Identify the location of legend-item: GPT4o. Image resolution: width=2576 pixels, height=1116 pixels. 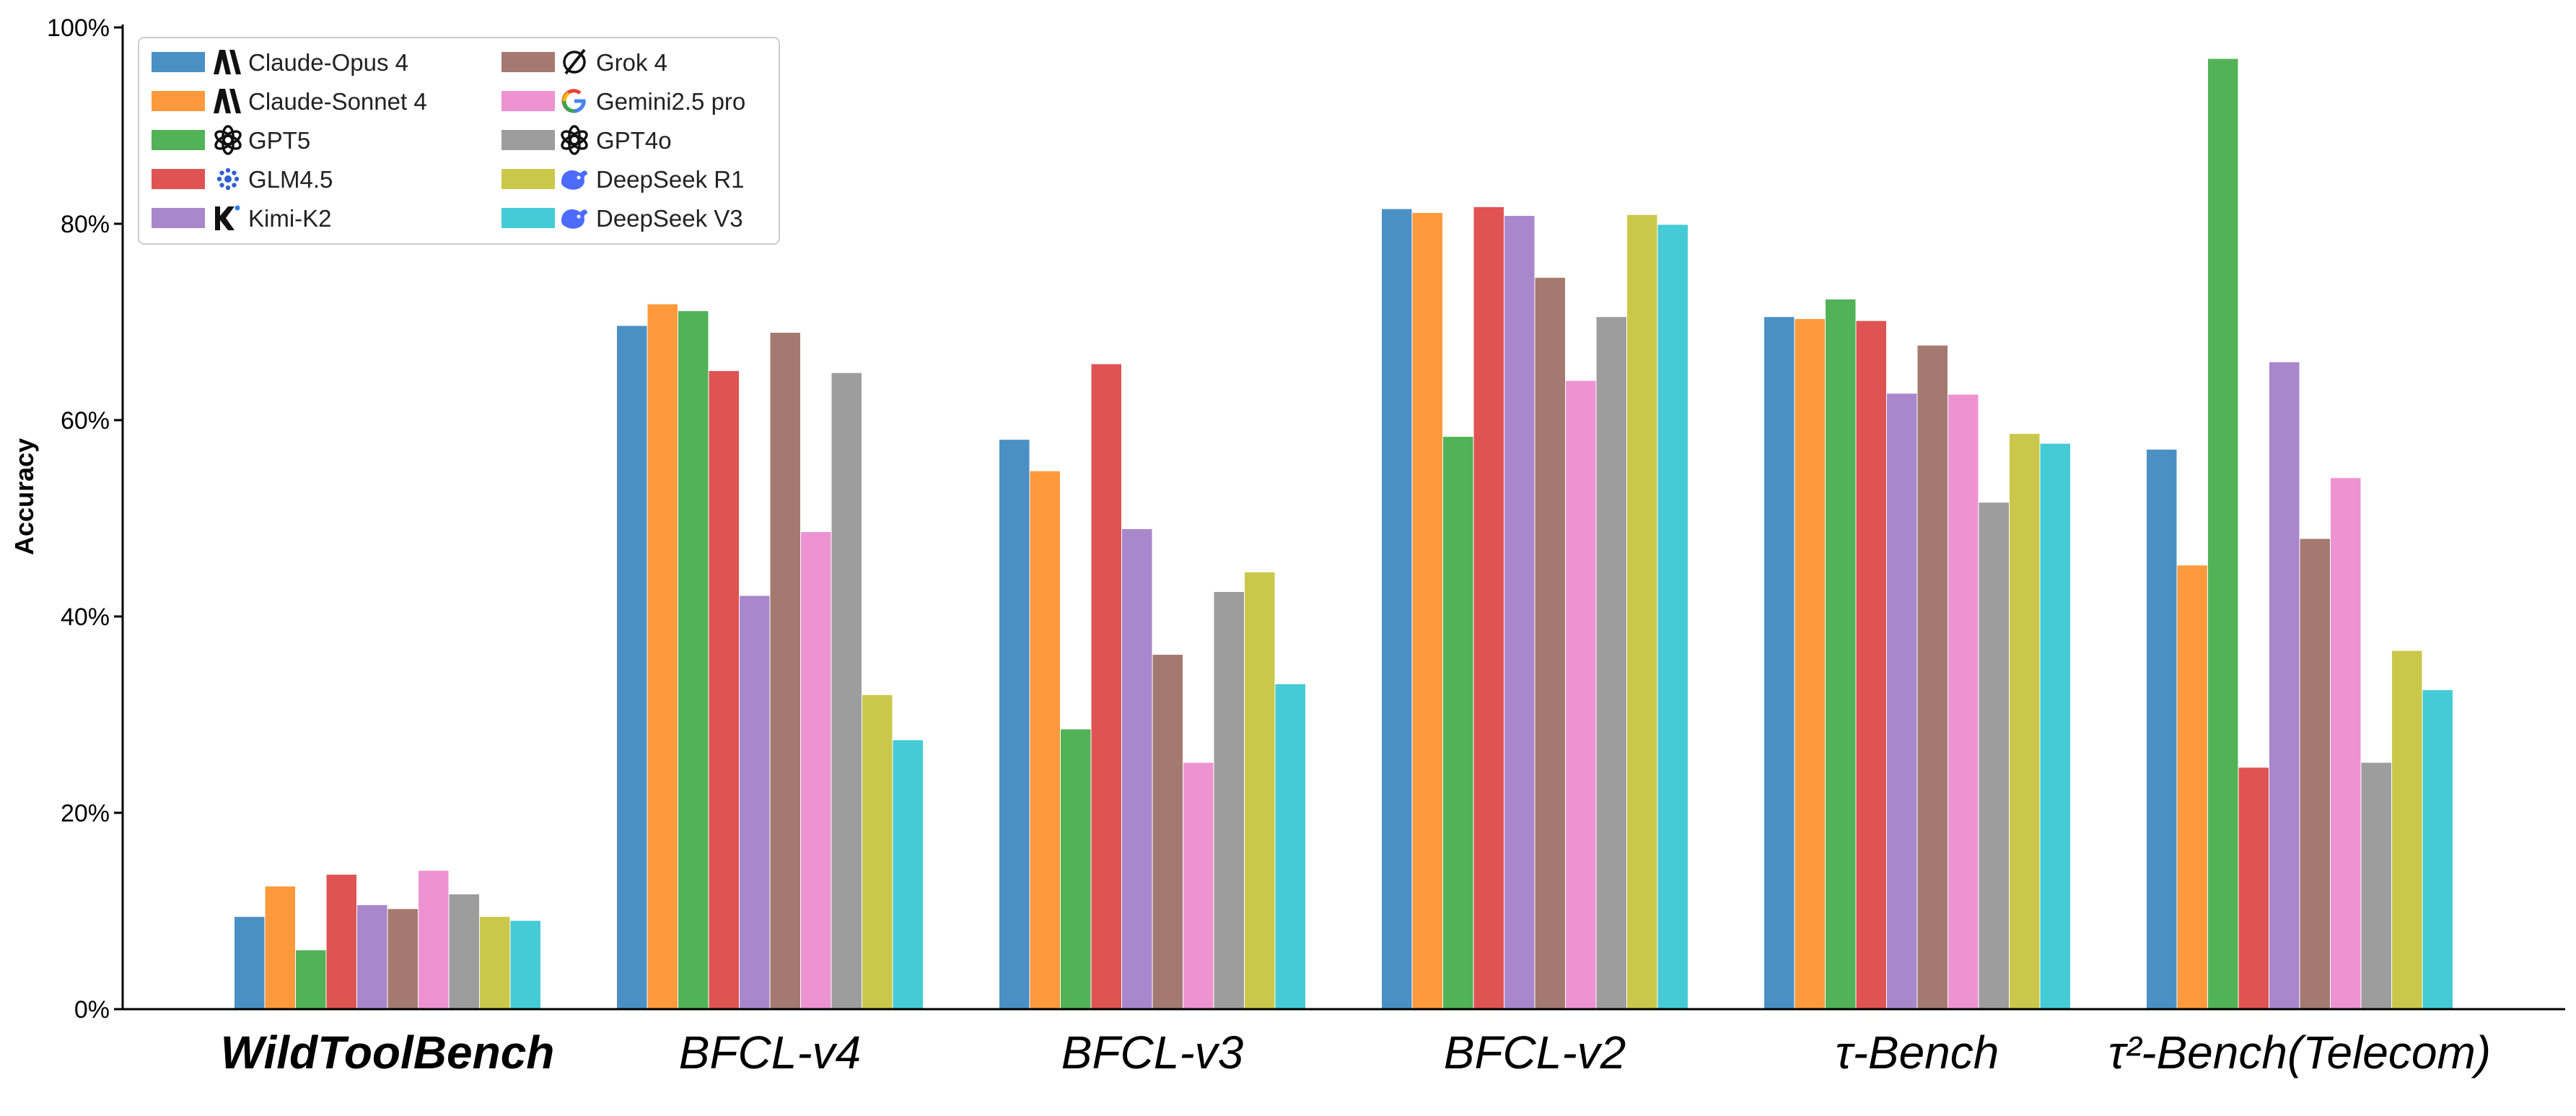
(586, 140).